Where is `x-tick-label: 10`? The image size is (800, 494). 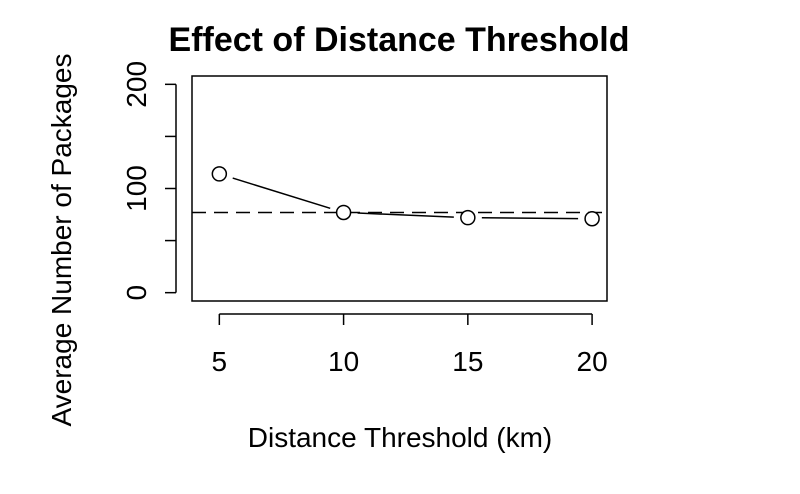 x-tick-label: 10 is located at coordinates (343, 361).